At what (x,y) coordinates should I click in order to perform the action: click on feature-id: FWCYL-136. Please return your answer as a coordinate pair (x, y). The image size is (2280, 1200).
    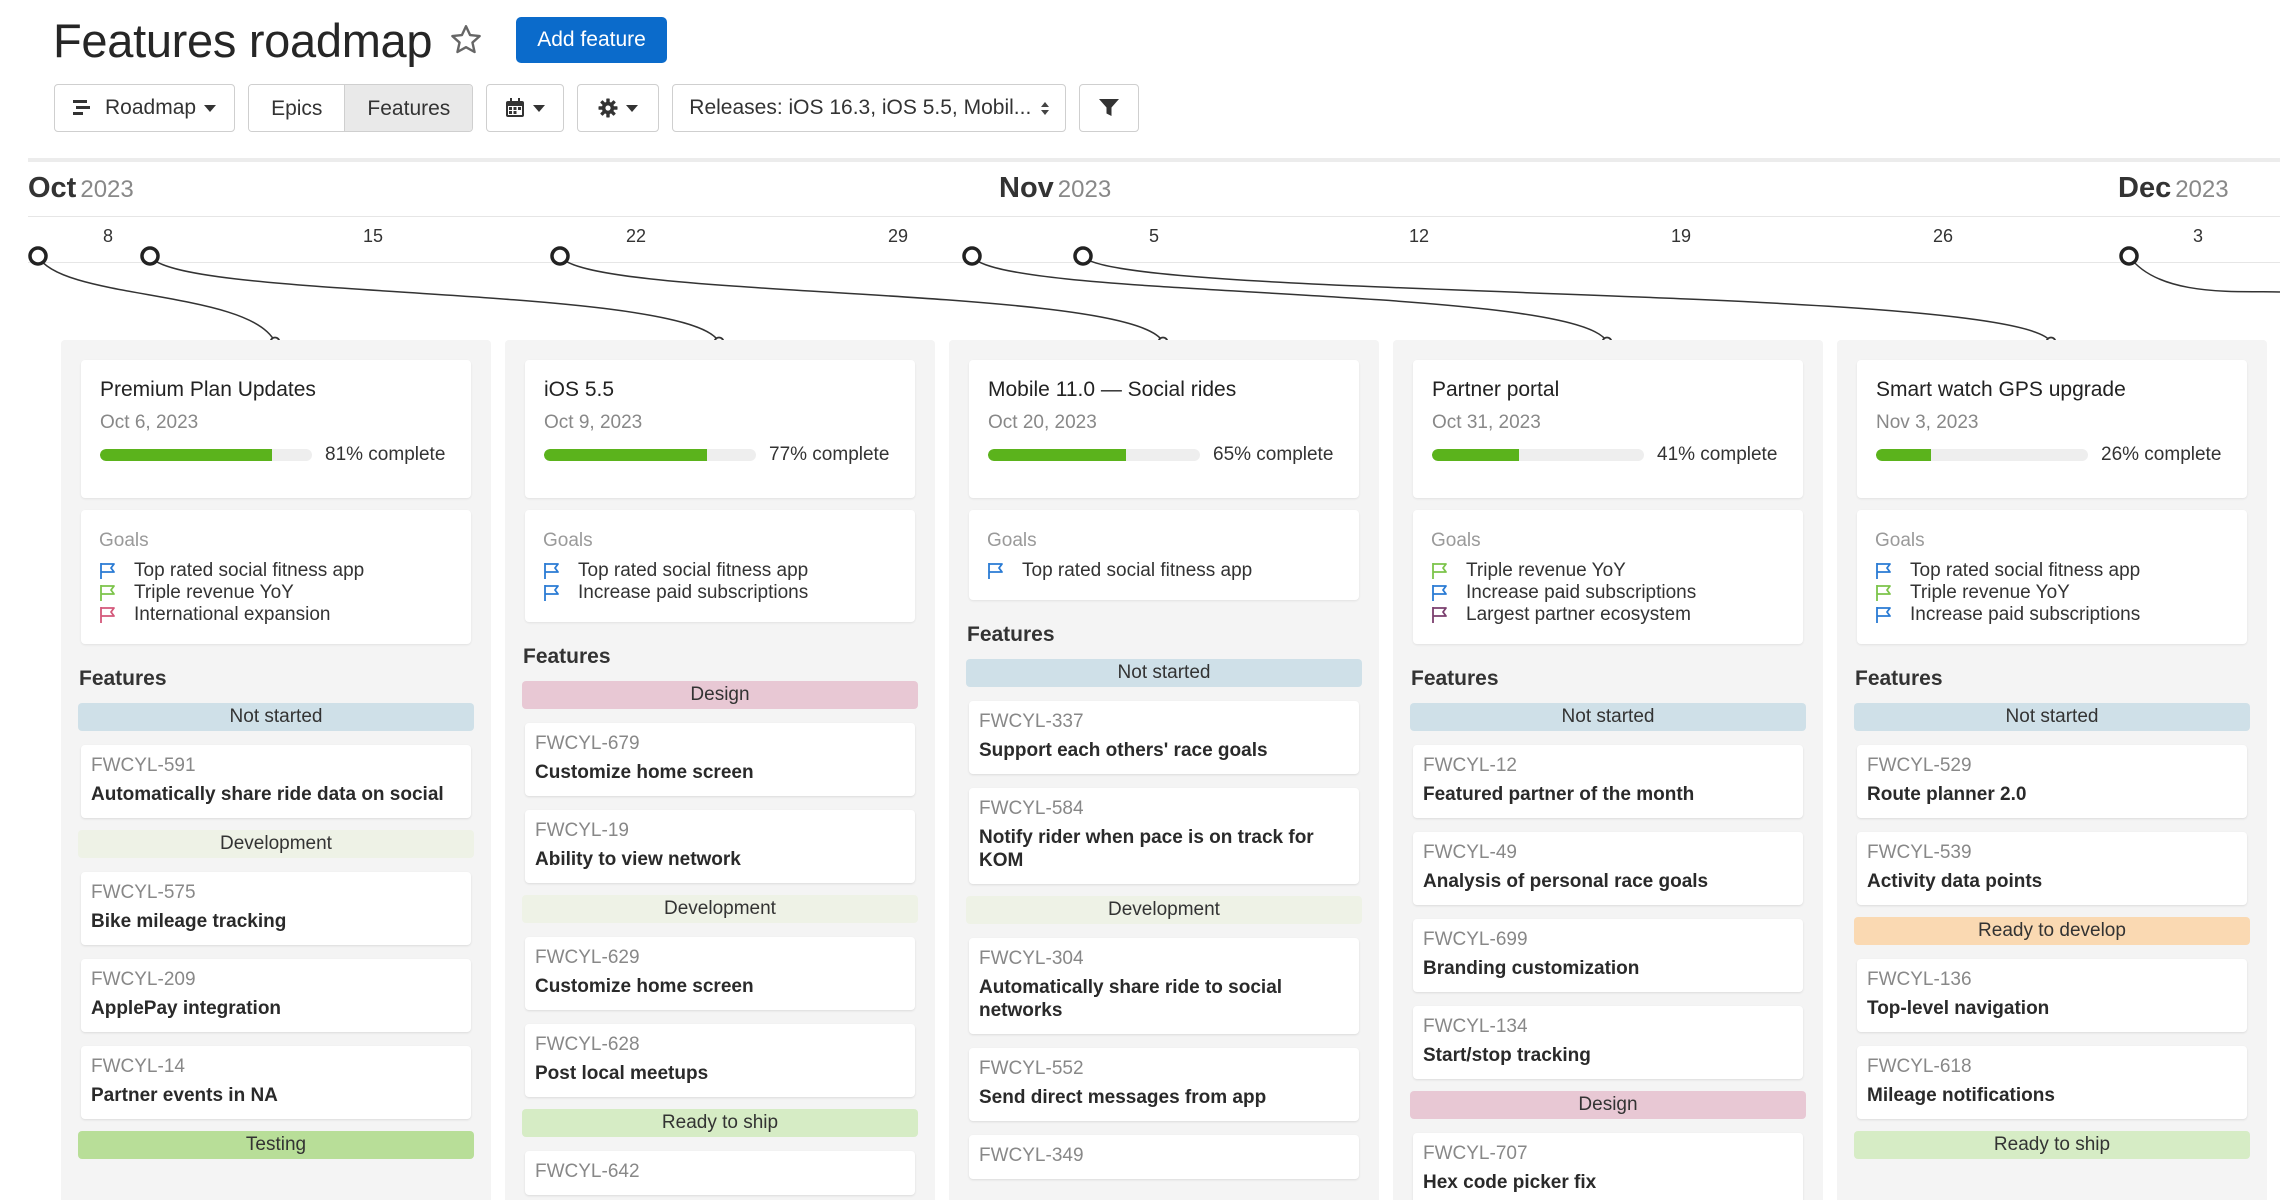
    Looking at the image, I should click on (1919, 979).